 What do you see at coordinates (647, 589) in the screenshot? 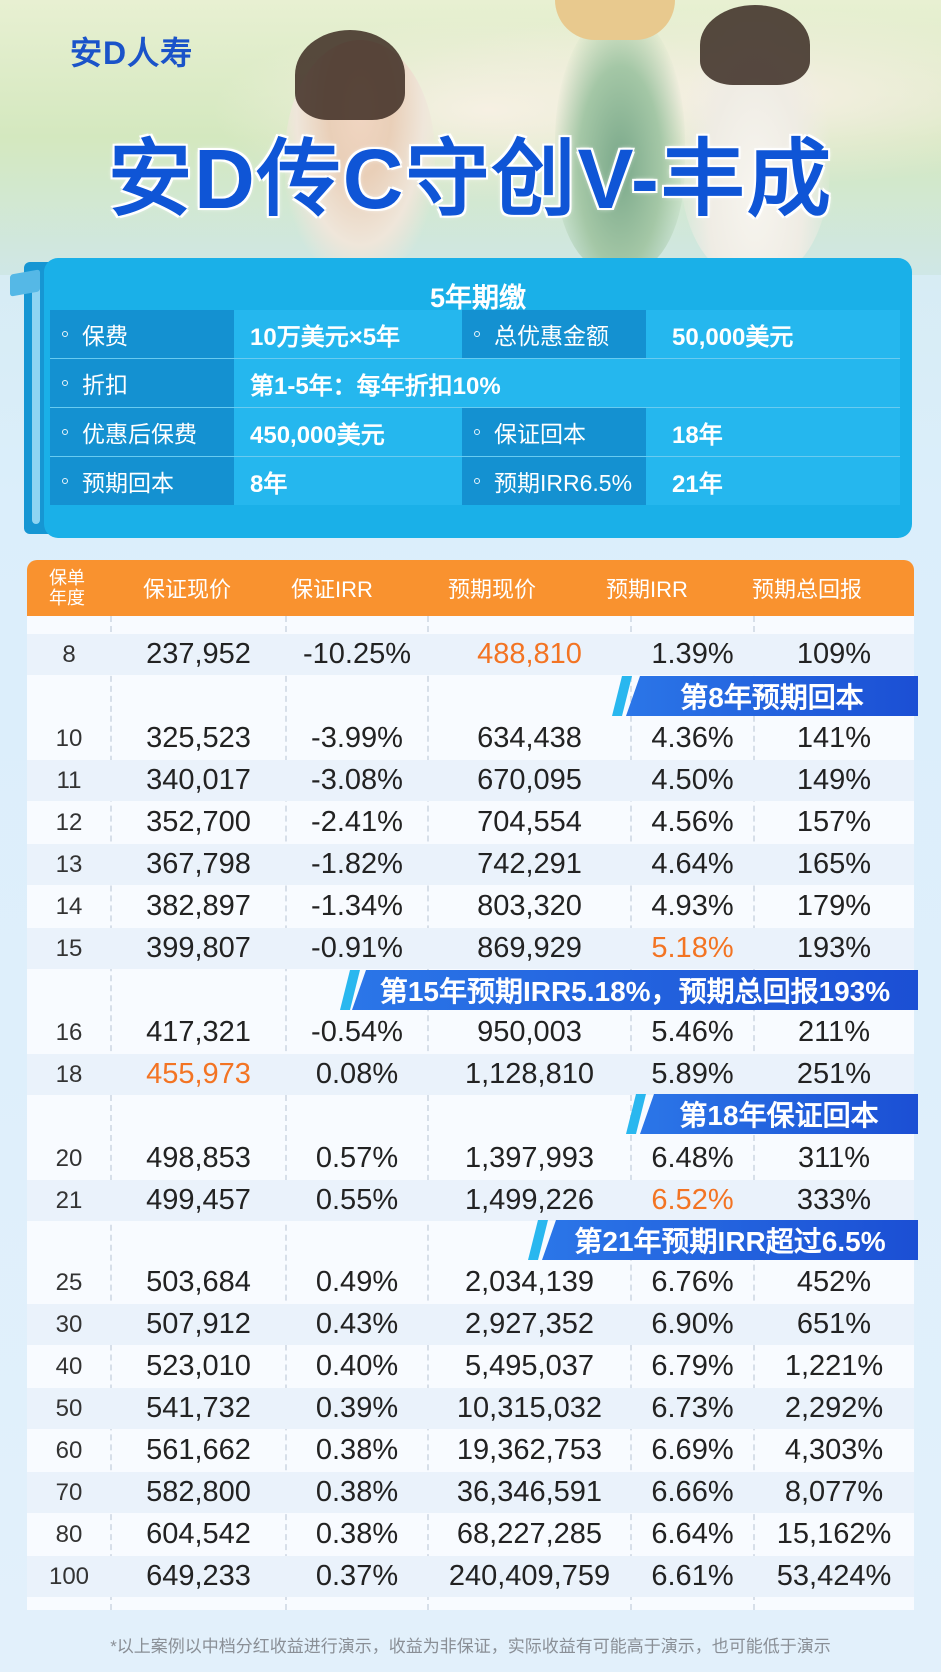
I see `header-expected-irr: 预期IRR` at bounding box center [647, 589].